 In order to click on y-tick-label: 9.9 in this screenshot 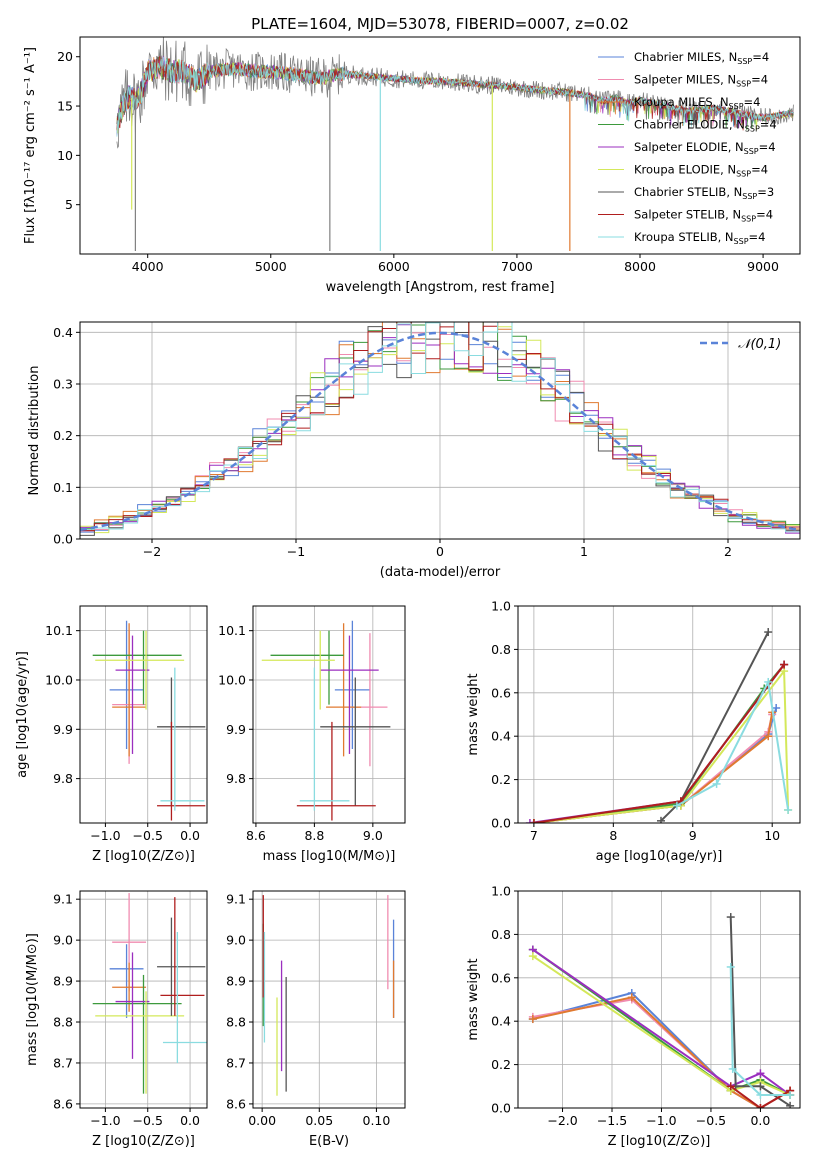, I will do `click(63, 729)`.